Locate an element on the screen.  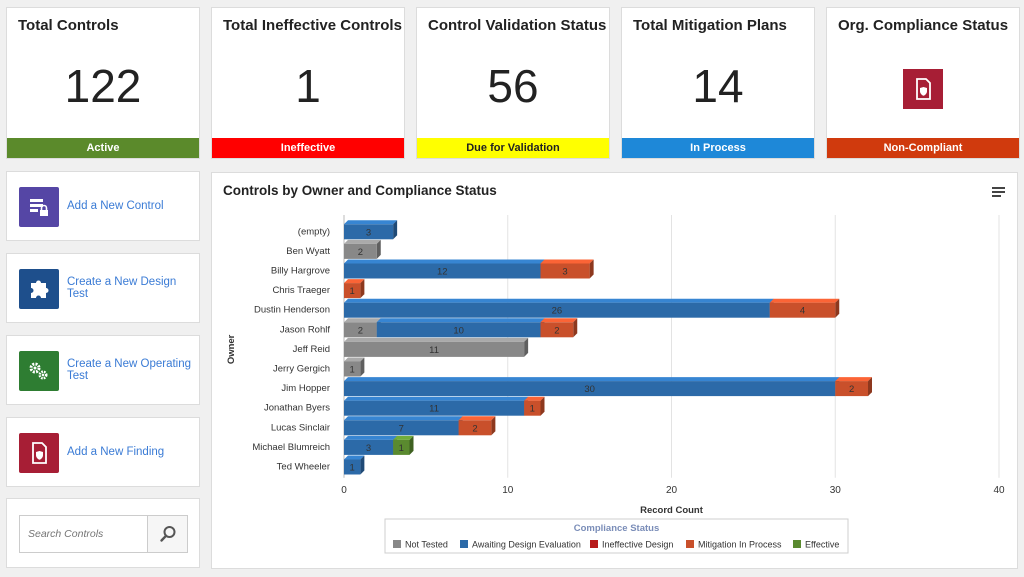
kpi-title: Total Controls is located at coordinates (68, 25).